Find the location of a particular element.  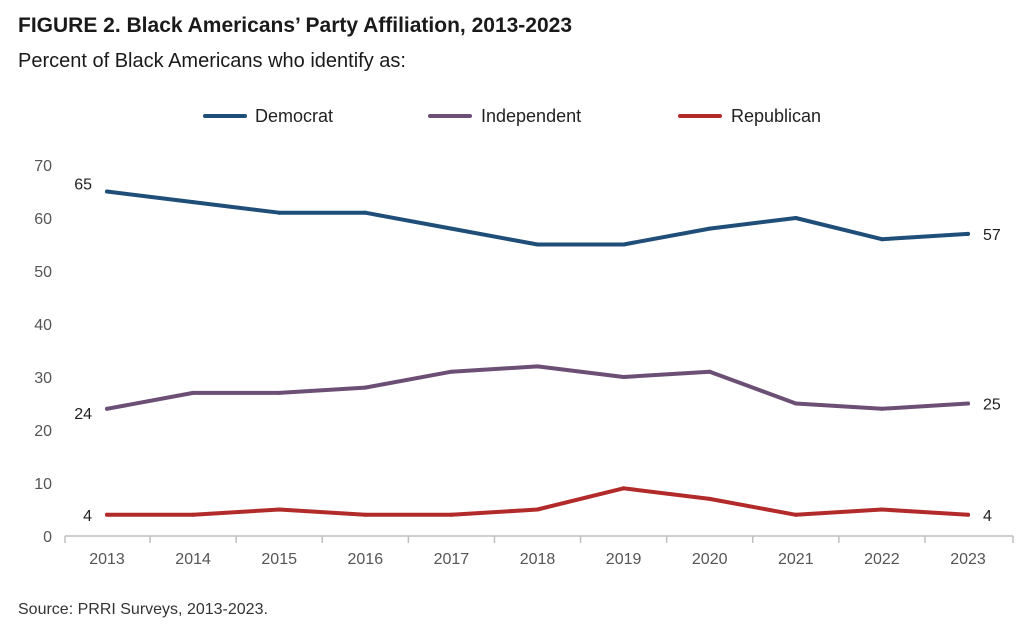

x-tick-label: 2019 is located at coordinates (624, 559).